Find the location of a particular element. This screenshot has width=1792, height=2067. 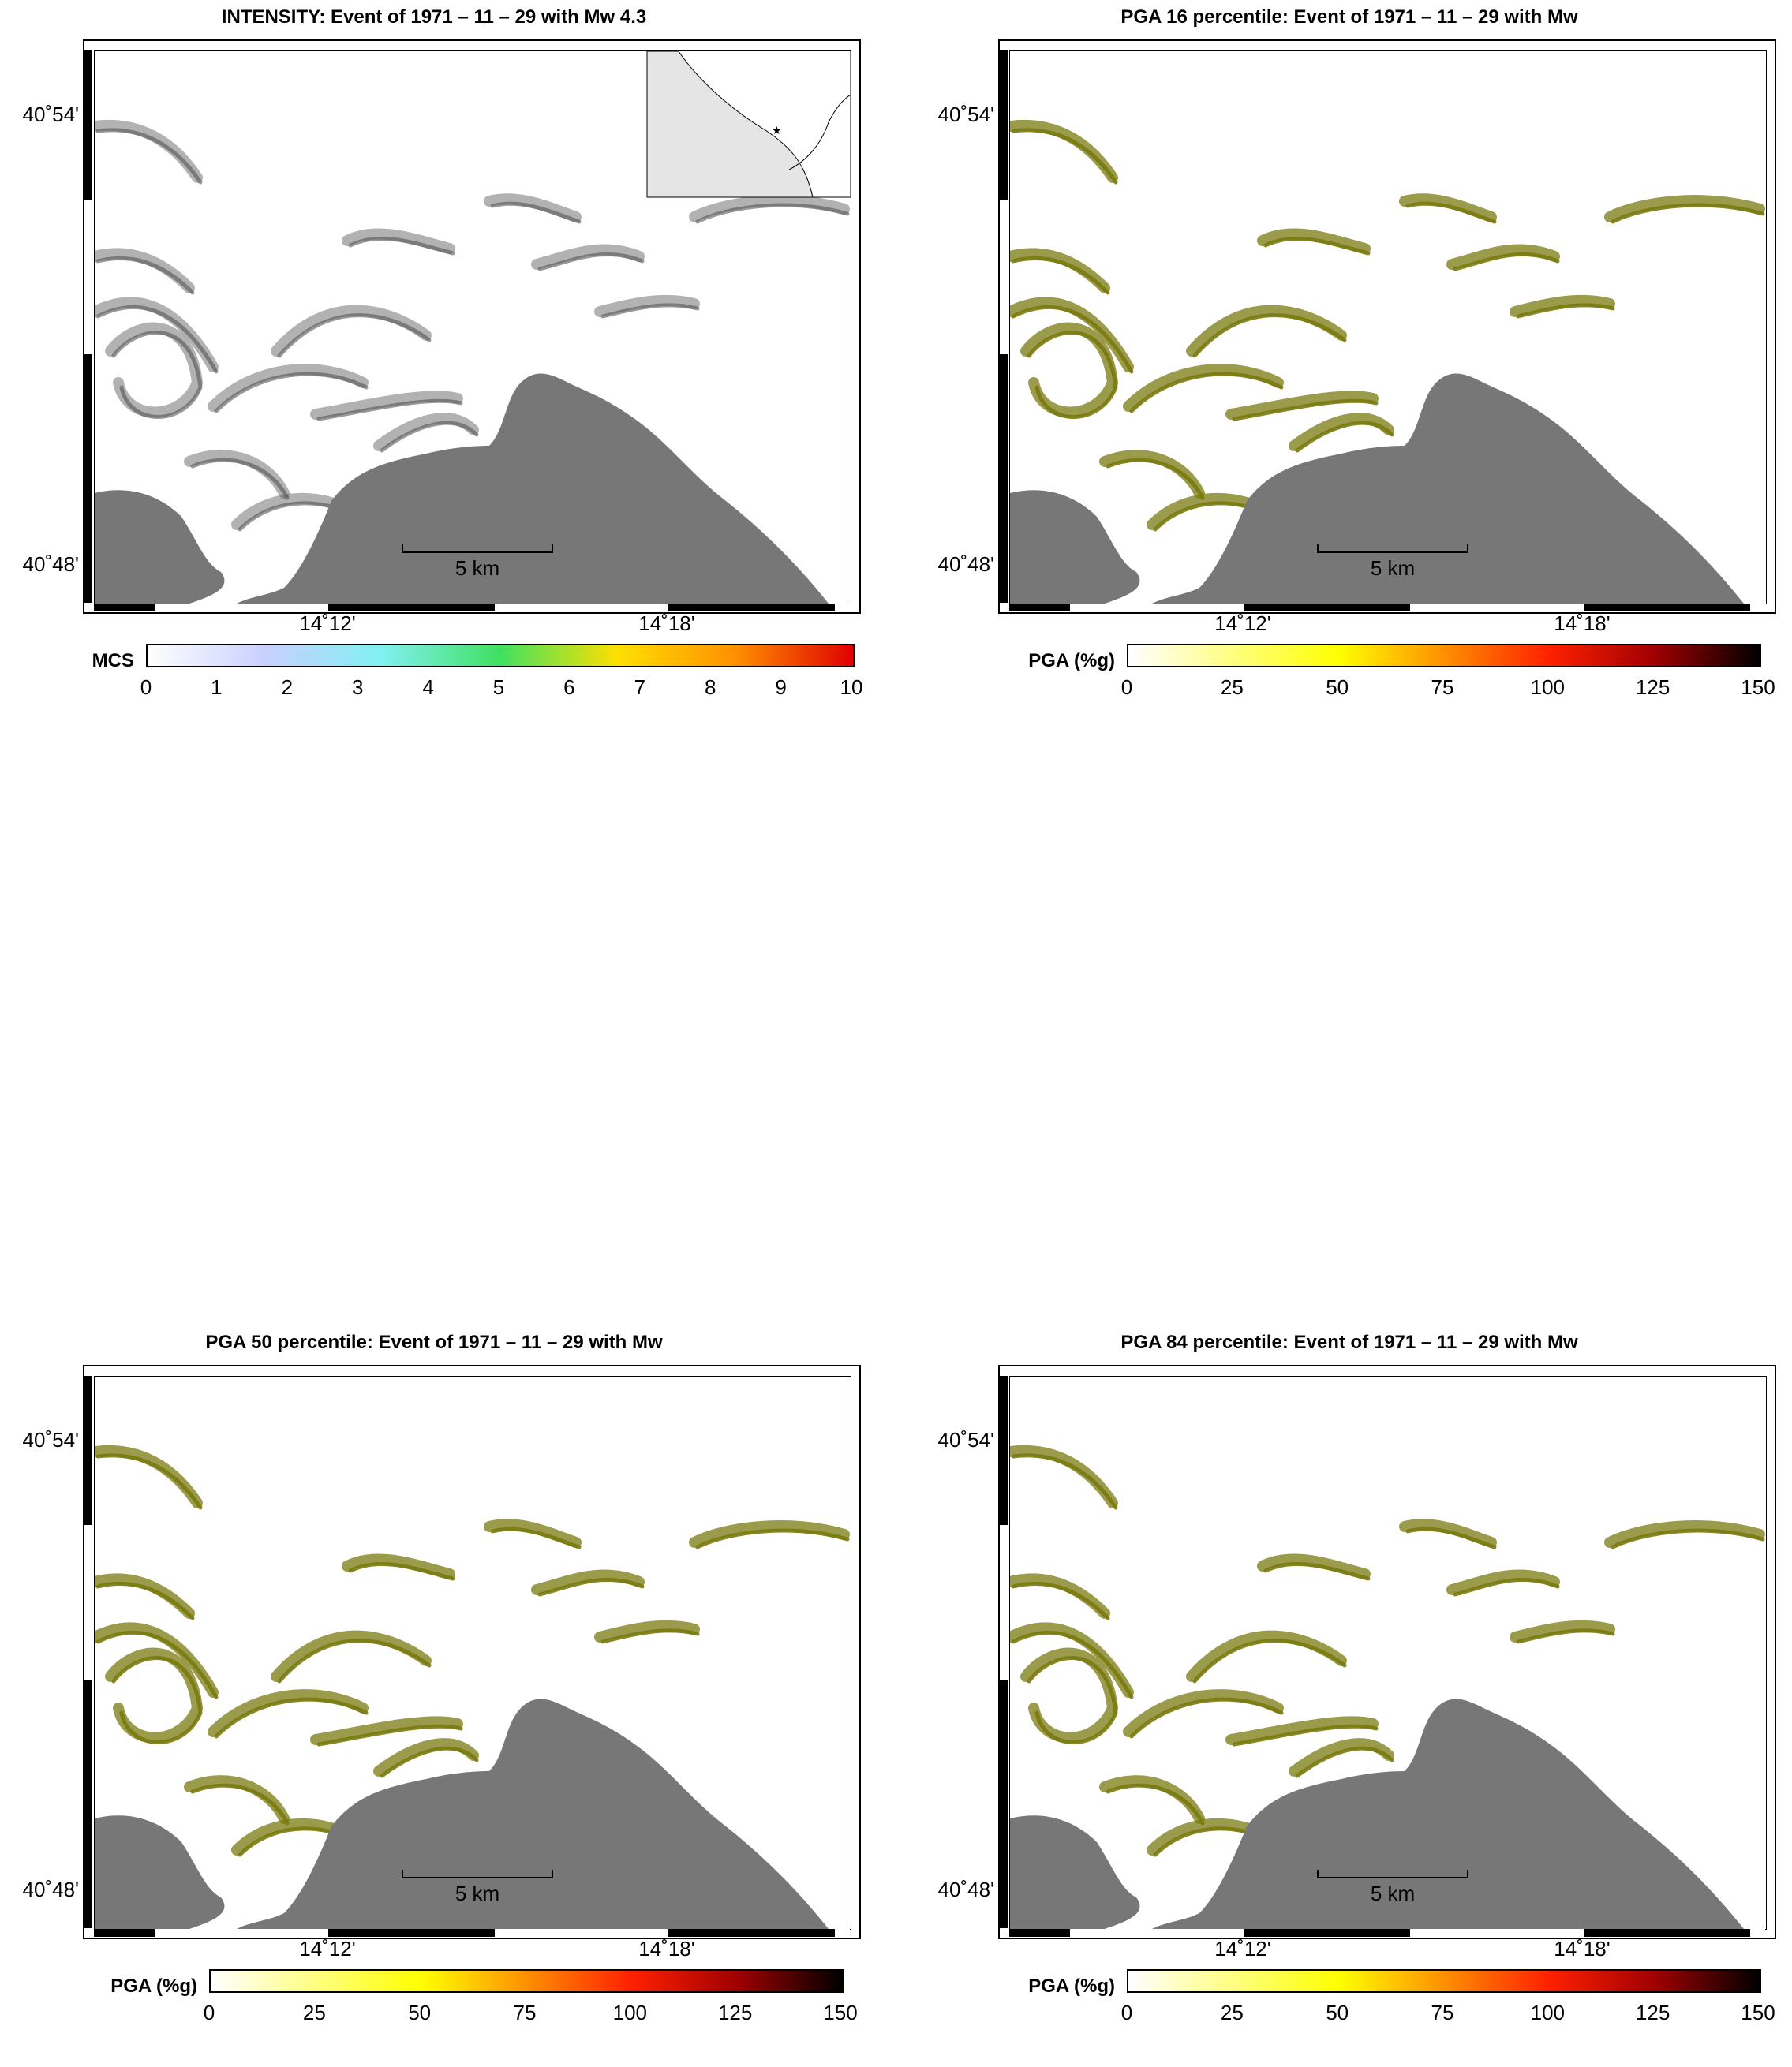

colorbar-tick-label: 150 is located at coordinates (1758, 2013).